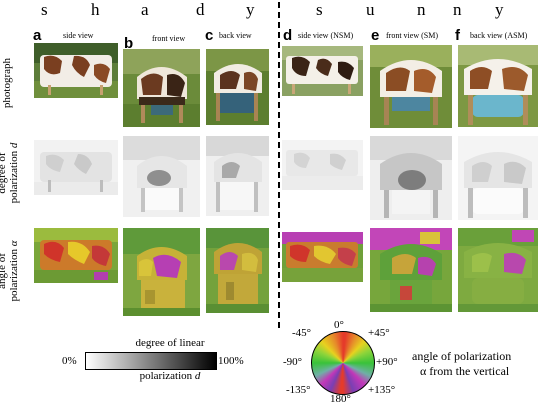 The image size is (545, 408). Describe the element at coordinates (14, 243) in the screenshot. I see `row-label-angle-symbol: α` at that location.